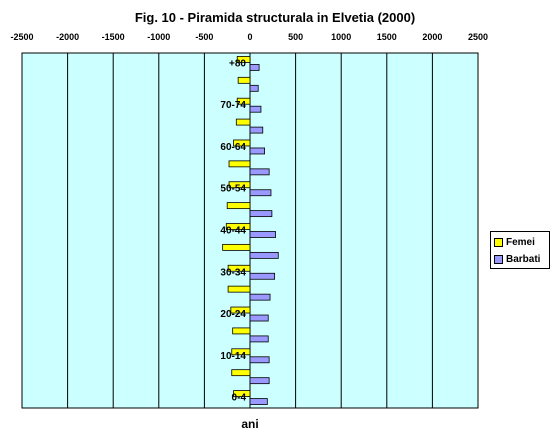 Image resolution: width=554 pixels, height=439 pixels. Describe the element at coordinates (295, 37) in the screenshot. I see `x-tick-label: 500` at that location.